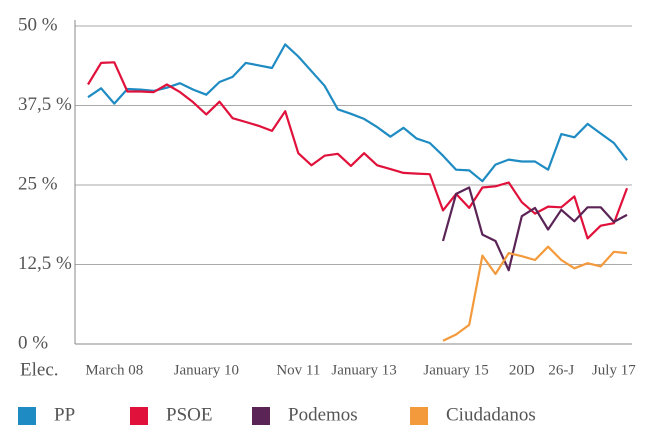  What do you see at coordinates (114, 370) in the screenshot?
I see `x-tick-label: March 08` at bounding box center [114, 370].